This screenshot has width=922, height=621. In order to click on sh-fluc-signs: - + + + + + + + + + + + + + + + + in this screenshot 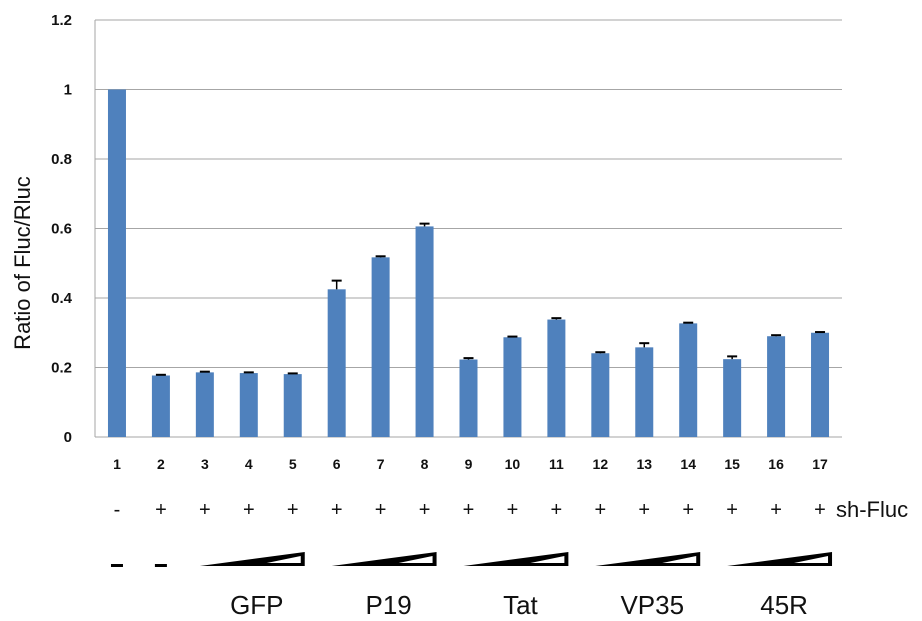, I will do `click(470, 510)`.